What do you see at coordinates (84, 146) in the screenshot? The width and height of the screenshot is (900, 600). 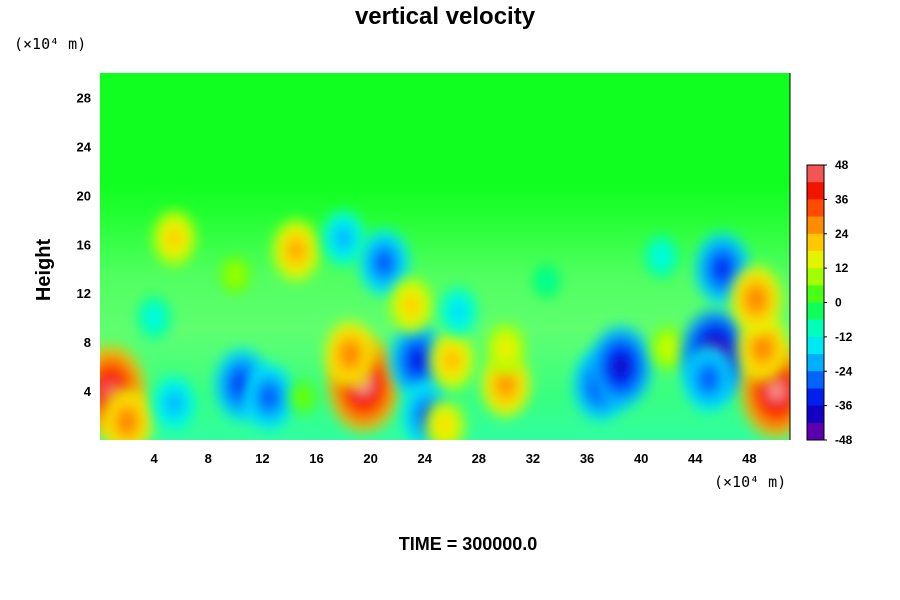 I see `y-tick-label: 24` at bounding box center [84, 146].